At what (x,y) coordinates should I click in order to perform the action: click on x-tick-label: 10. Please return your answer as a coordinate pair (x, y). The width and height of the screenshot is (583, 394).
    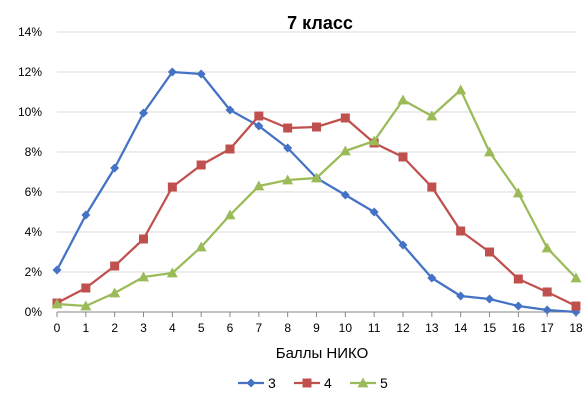
    Looking at the image, I should click on (346, 328).